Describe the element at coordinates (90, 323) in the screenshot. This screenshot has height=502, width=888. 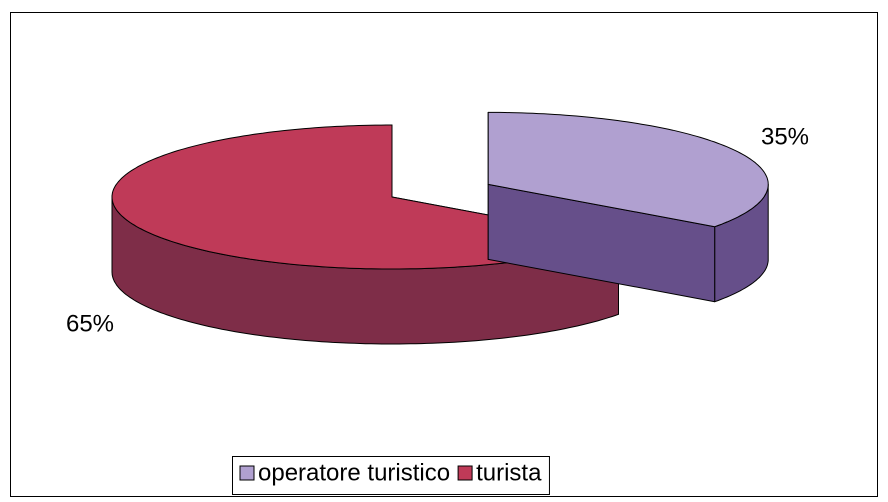
I see `data-label: 65%` at that location.